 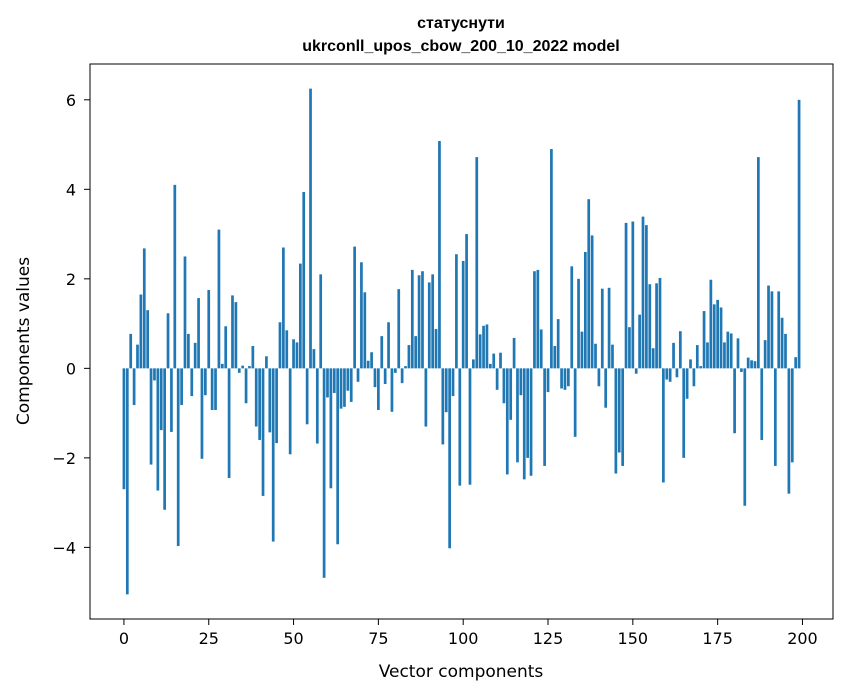 What do you see at coordinates (717, 638) in the screenshot?
I see `x-tick-label: 175` at bounding box center [717, 638].